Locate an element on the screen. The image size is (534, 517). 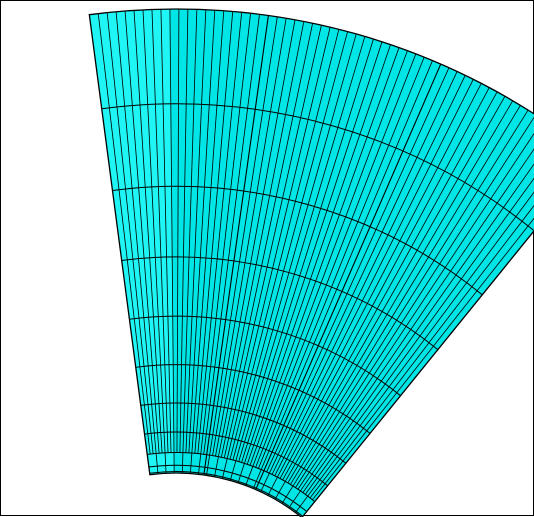
mesh-highlight-band is located at coordinates (131, 242).